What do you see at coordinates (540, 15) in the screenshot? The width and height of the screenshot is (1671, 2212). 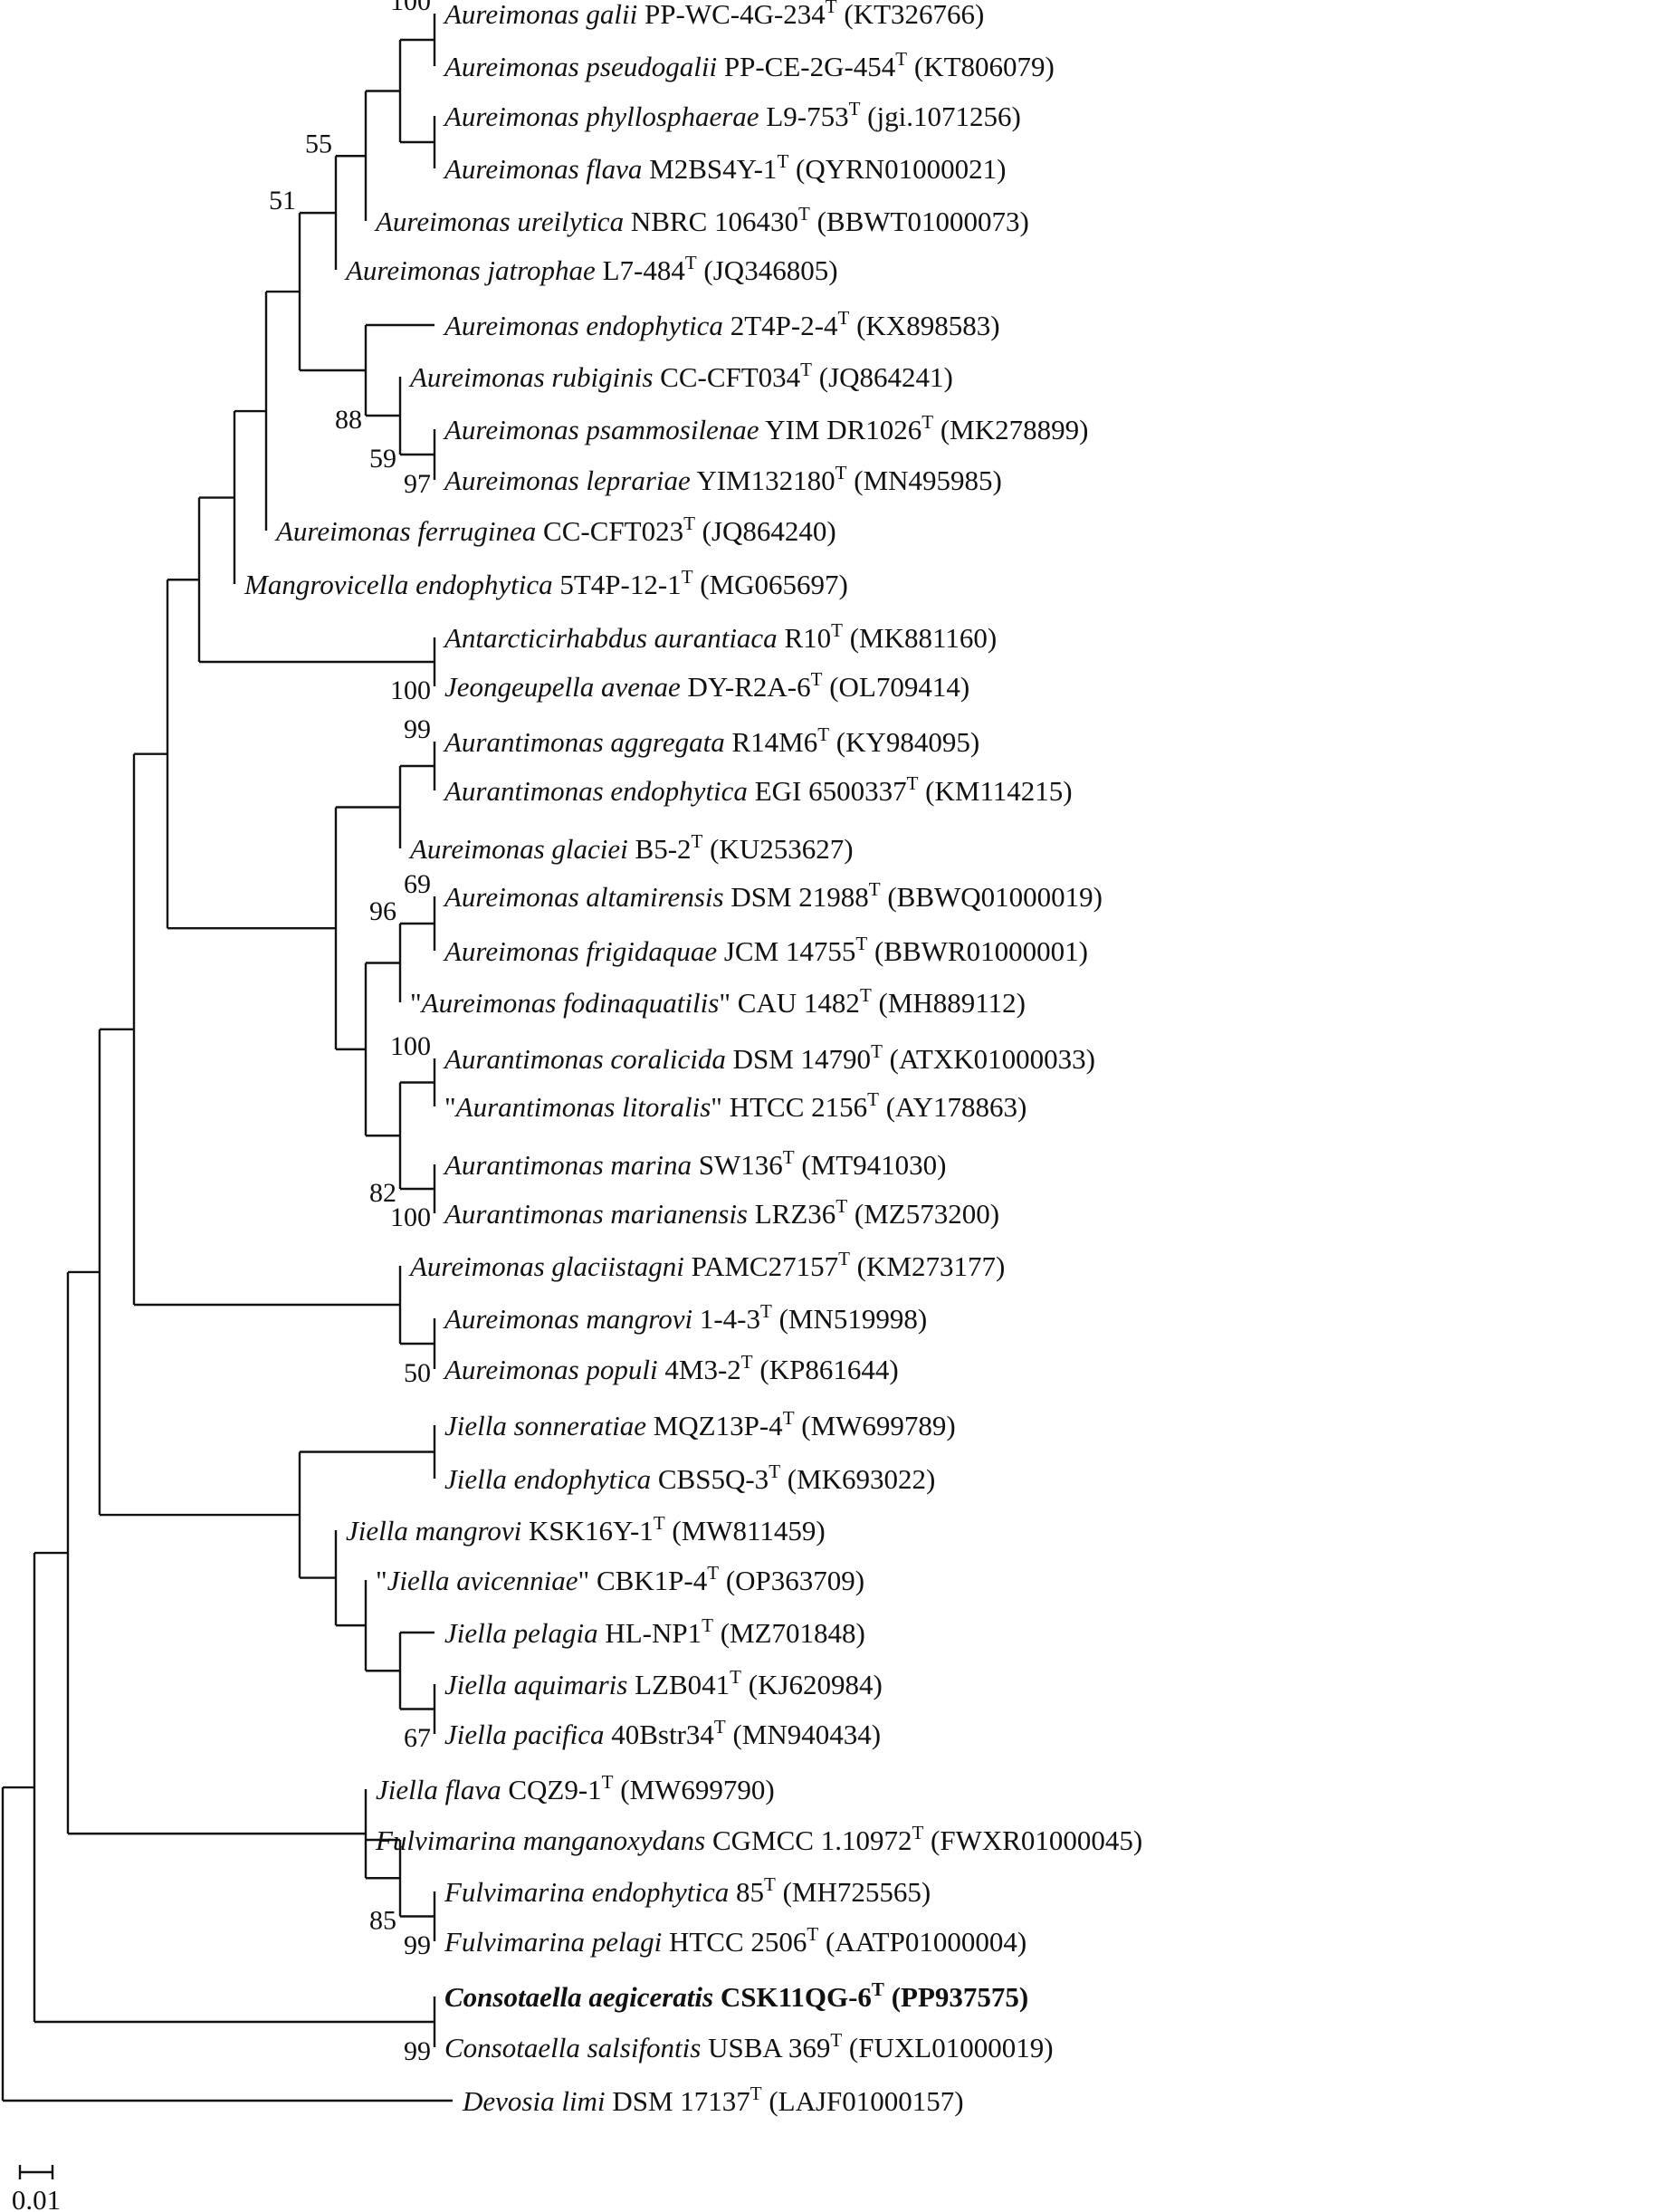 I see `species-name: Aureimonas galii` at bounding box center [540, 15].